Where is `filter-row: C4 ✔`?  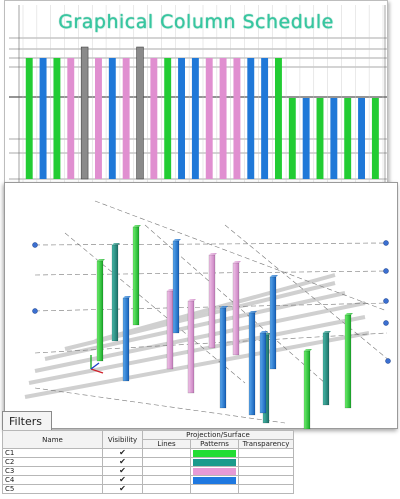 filter-row: C4 ✔ is located at coordinates (148, 480).